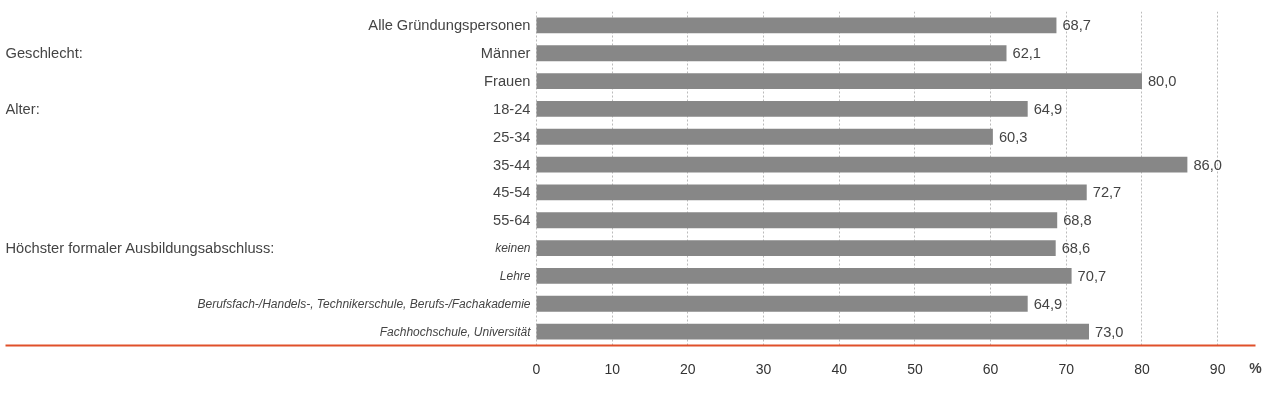  Describe the element at coordinates (44, 53) in the screenshot. I see `text: Geschlecht:` at that location.